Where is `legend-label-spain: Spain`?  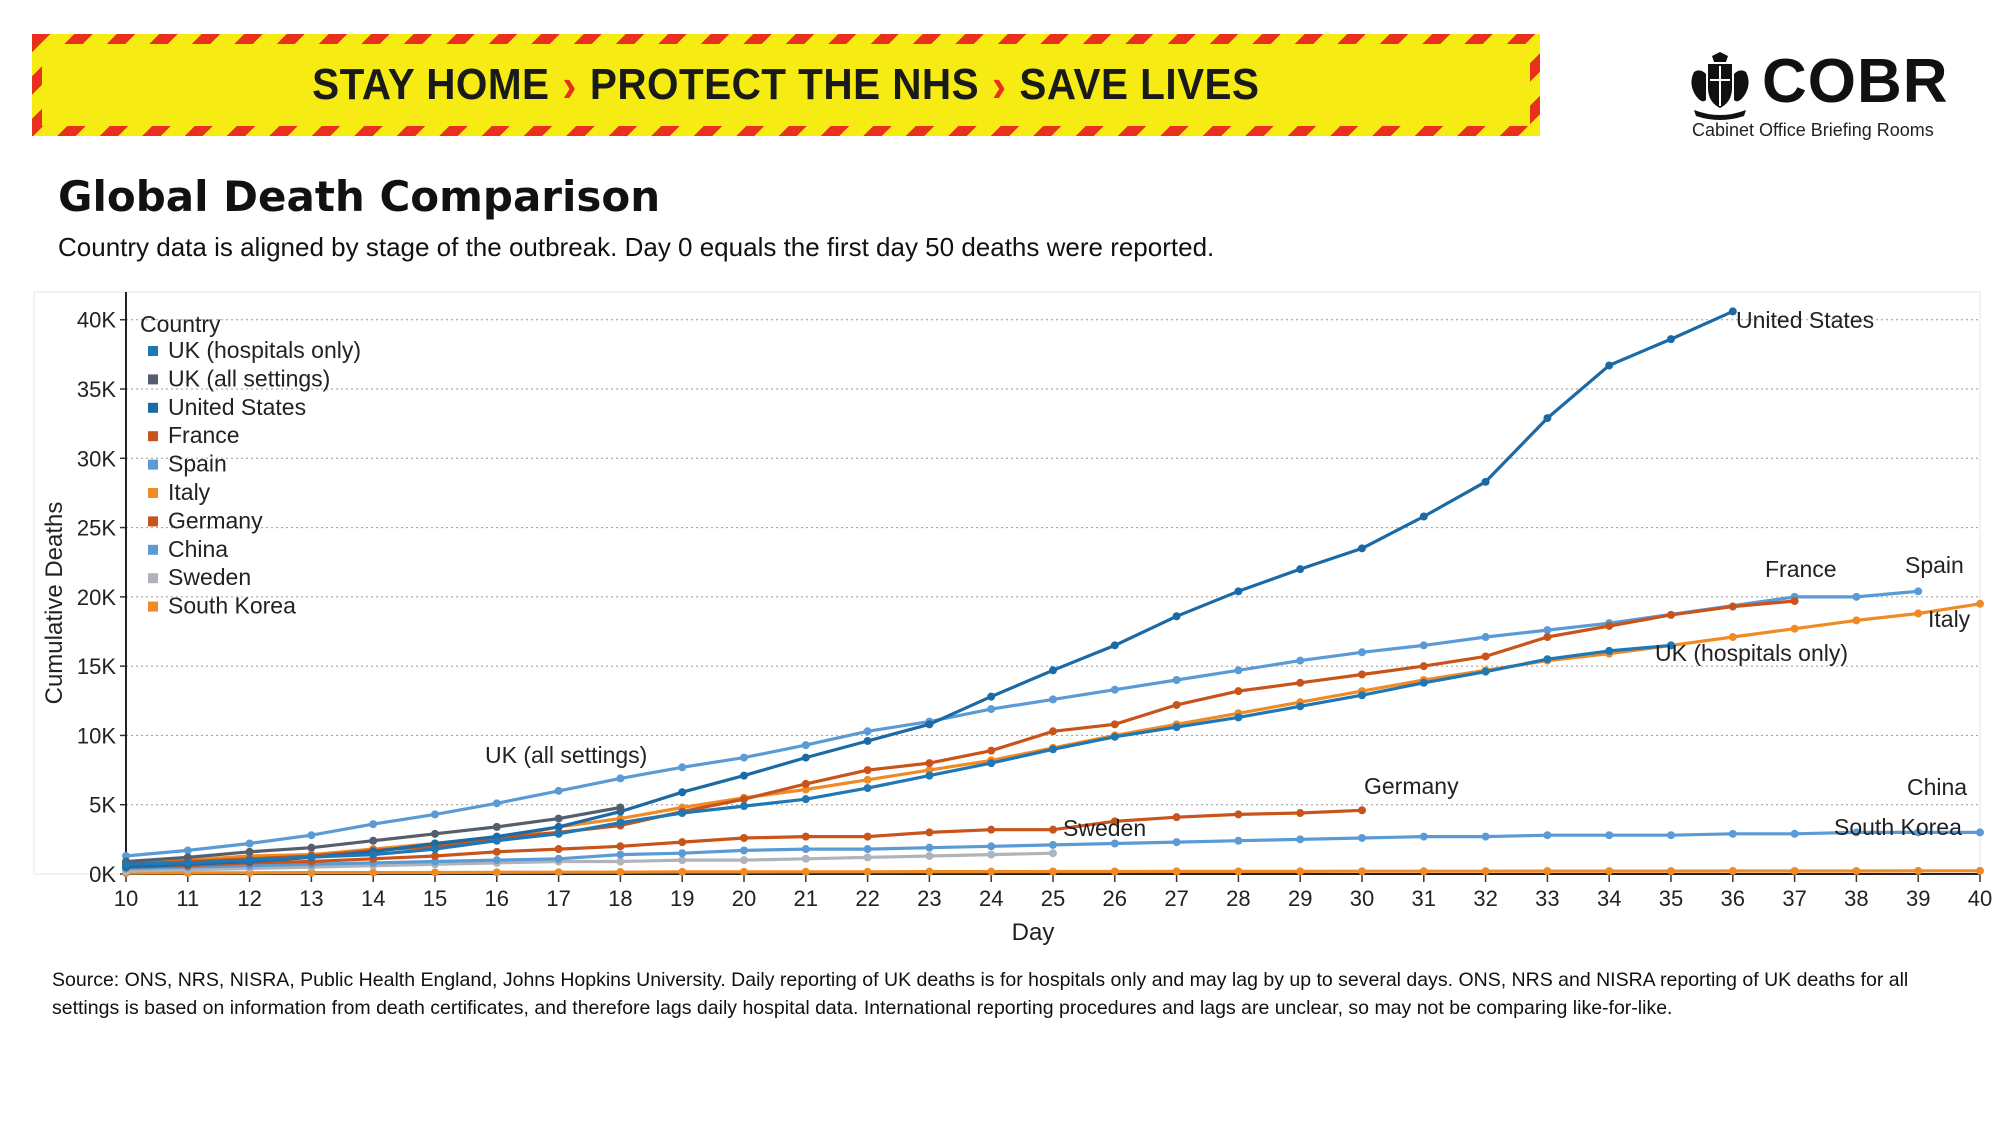 legend-label-spain: Spain is located at coordinates (197, 464).